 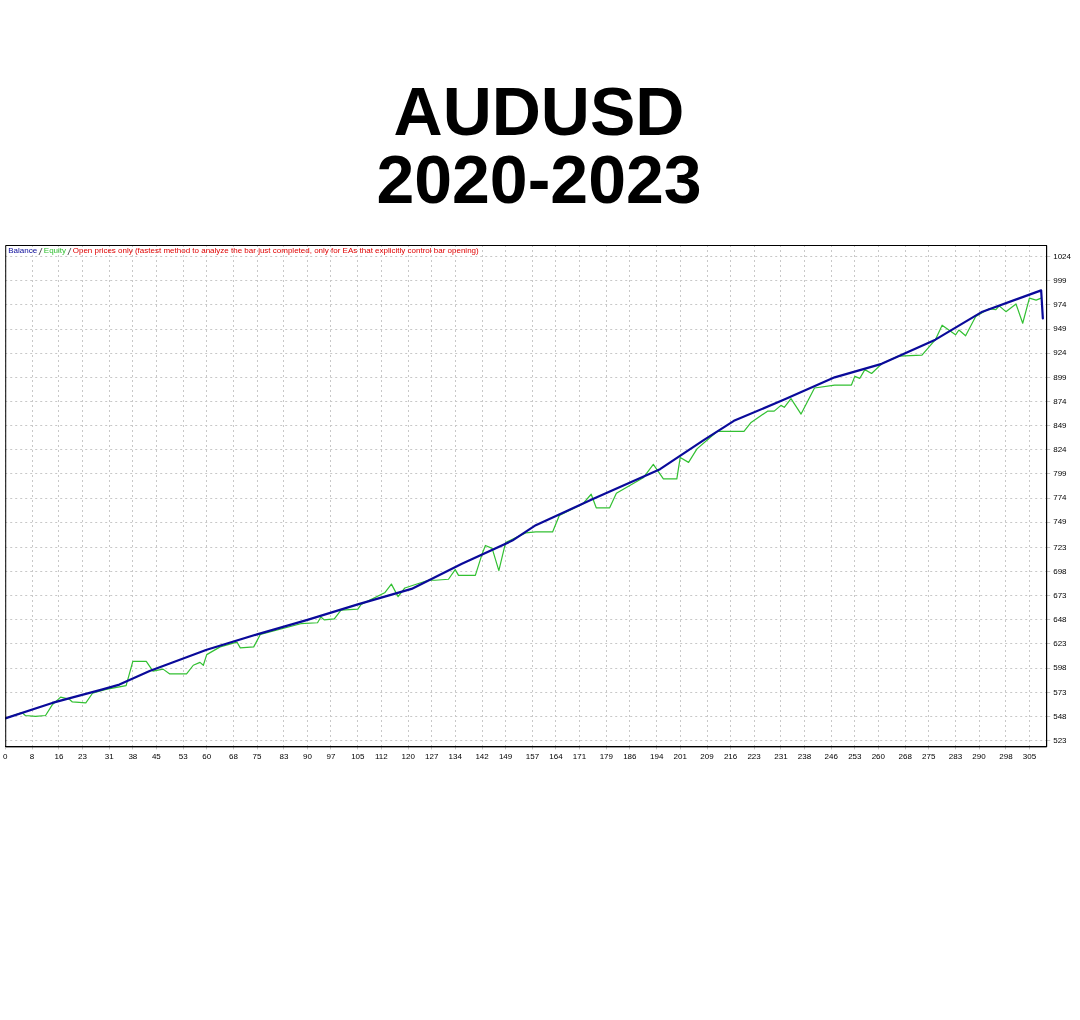 I want to click on x-tick-label: 238, so click(x=804, y=757).